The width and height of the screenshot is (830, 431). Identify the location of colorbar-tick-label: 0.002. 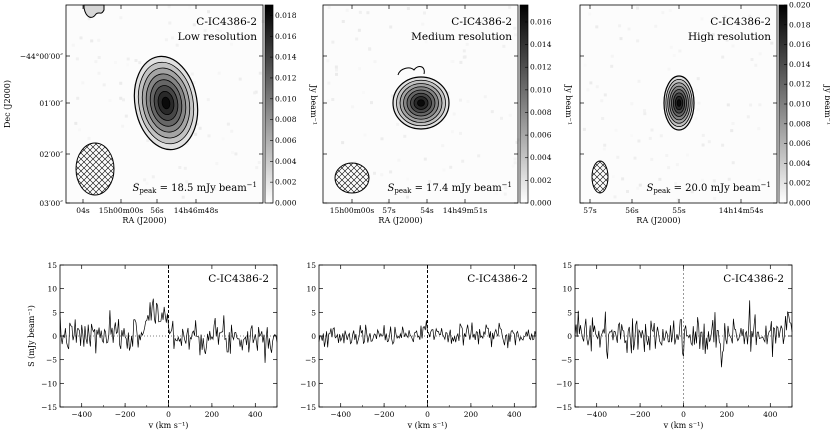
(541, 180).